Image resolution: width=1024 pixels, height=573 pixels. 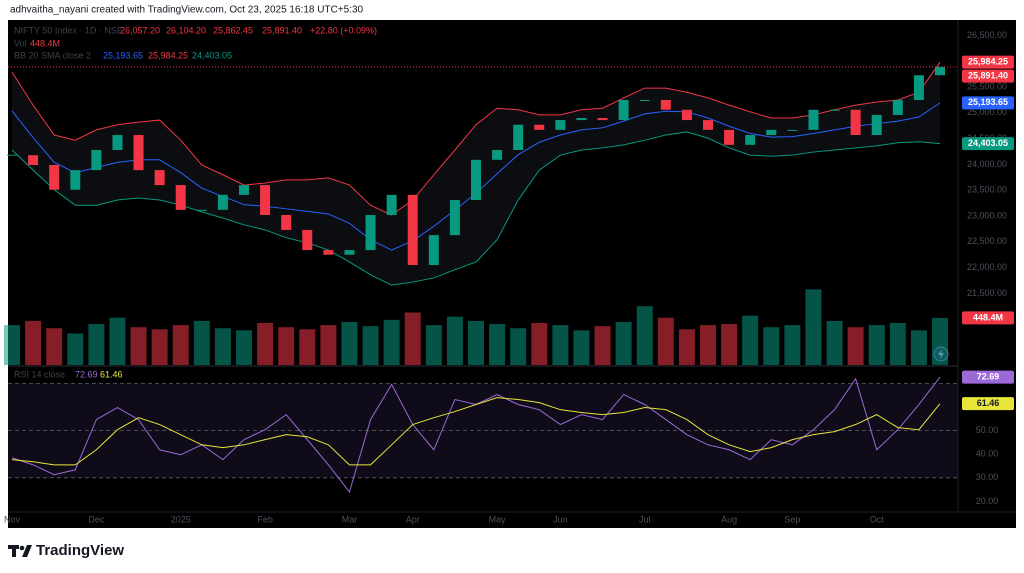 I want to click on y-tick-label: 25,000.00, so click(x=987, y=112).